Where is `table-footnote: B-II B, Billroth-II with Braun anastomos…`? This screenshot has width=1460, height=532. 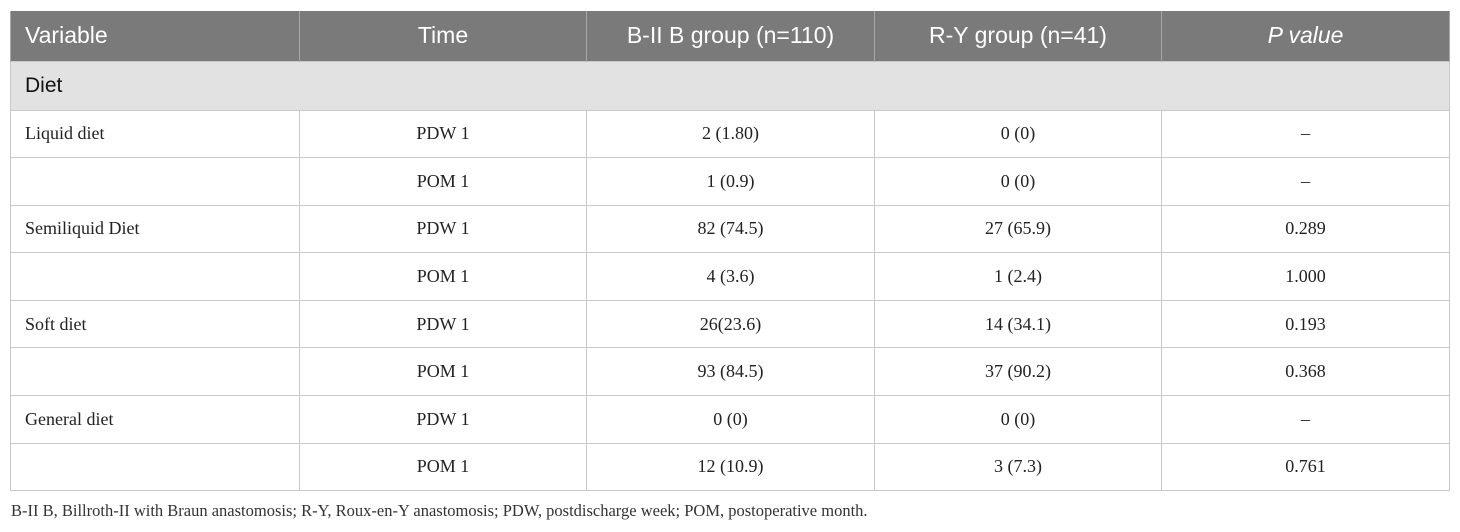
table-footnote: B-II B, Billroth-II with Braun anastomos… is located at coordinates (439, 510).